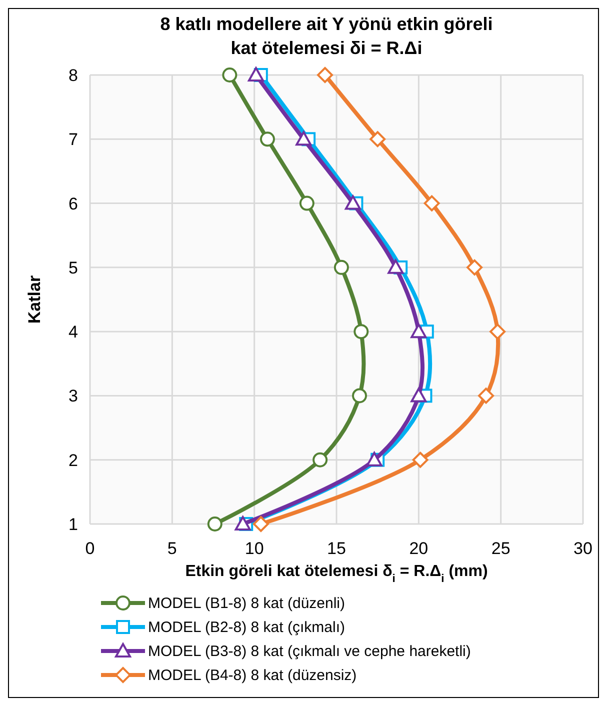 Image resolution: width=607 pixels, height=708 pixels. What do you see at coordinates (247, 603) in the screenshot?
I see `legend-label: MODEL (B1-8) 8 kat (düzenli)` at bounding box center [247, 603].